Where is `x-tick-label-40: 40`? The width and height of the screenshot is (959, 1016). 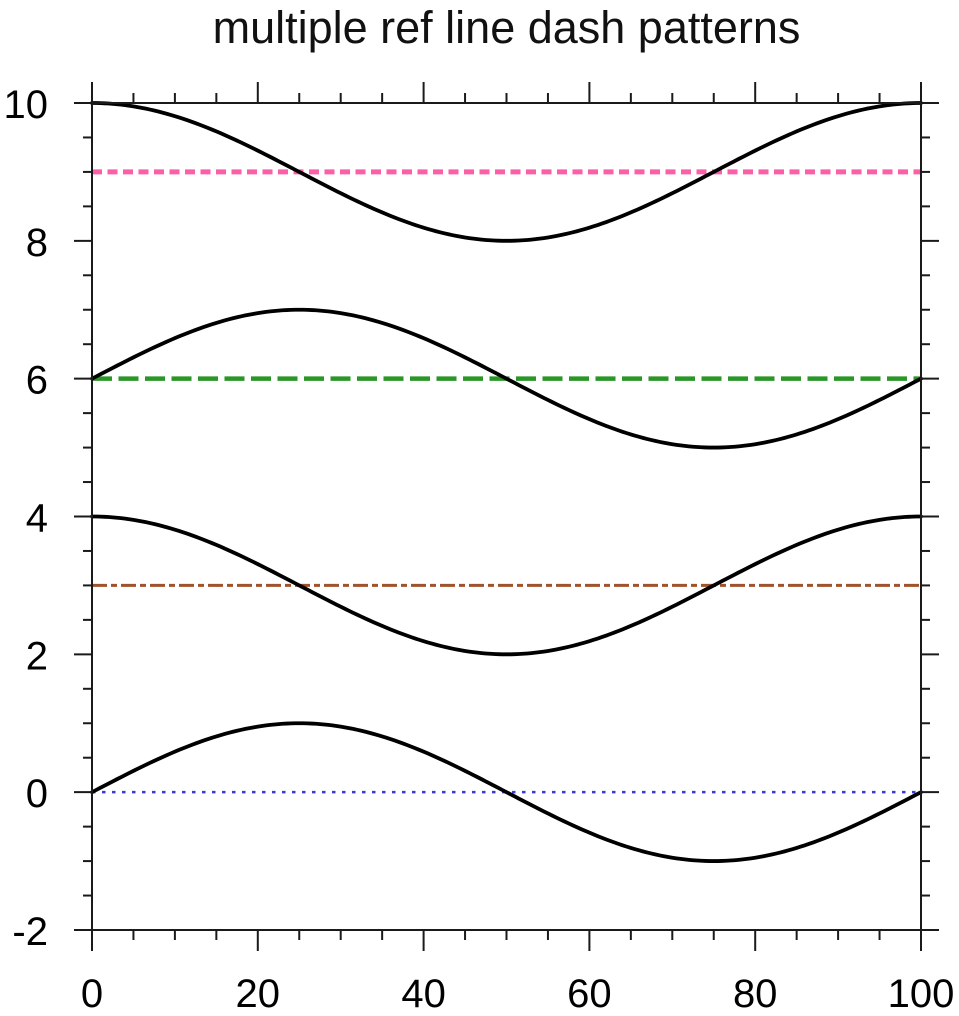 x-tick-label-40: 40 is located at coordinates (423, 994).